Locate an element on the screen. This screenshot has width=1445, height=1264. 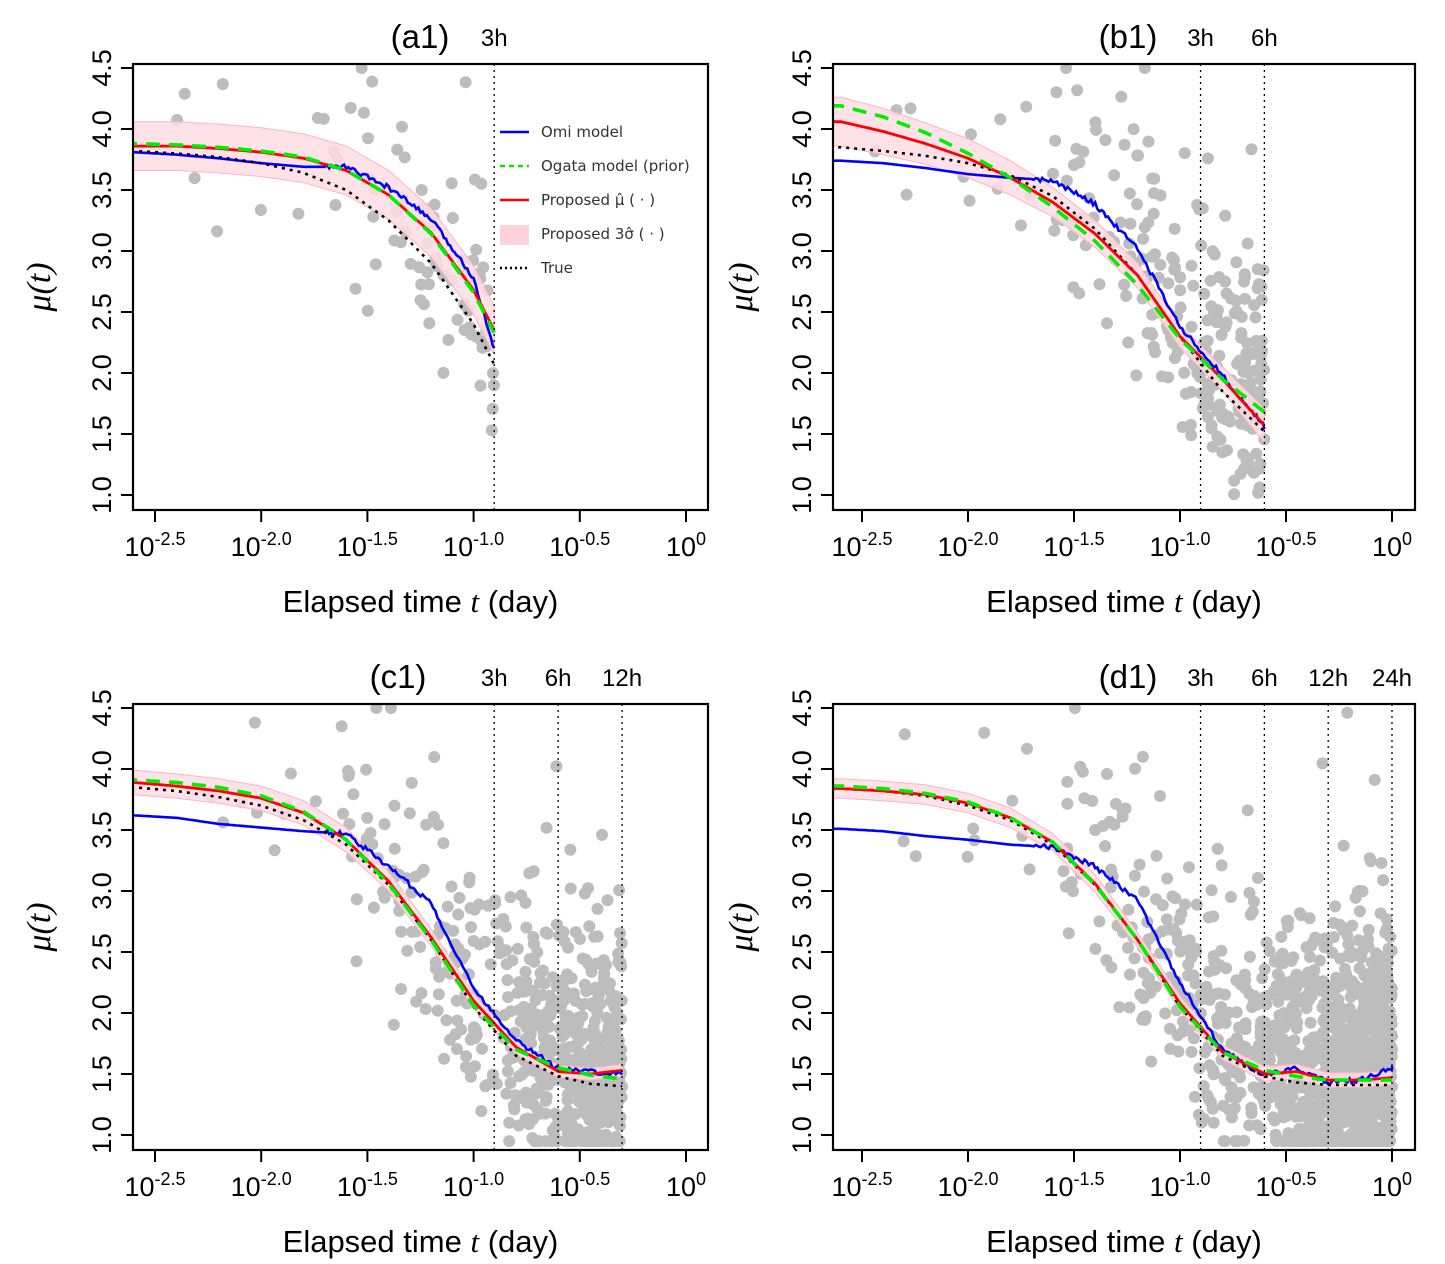
omi-model-line is located at coordinates (314, 249).